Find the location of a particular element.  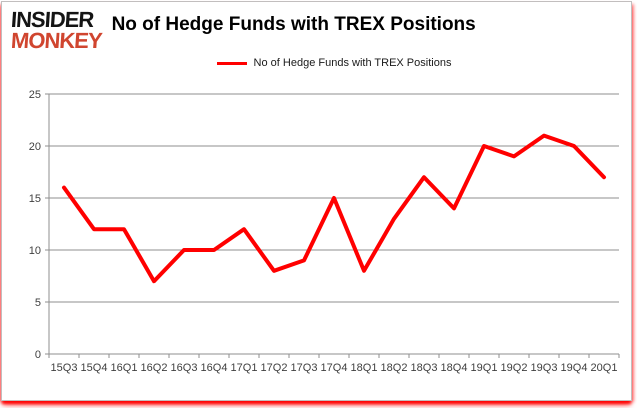

x-axis-label: 16Q3 is located at coordinates (184, 368).